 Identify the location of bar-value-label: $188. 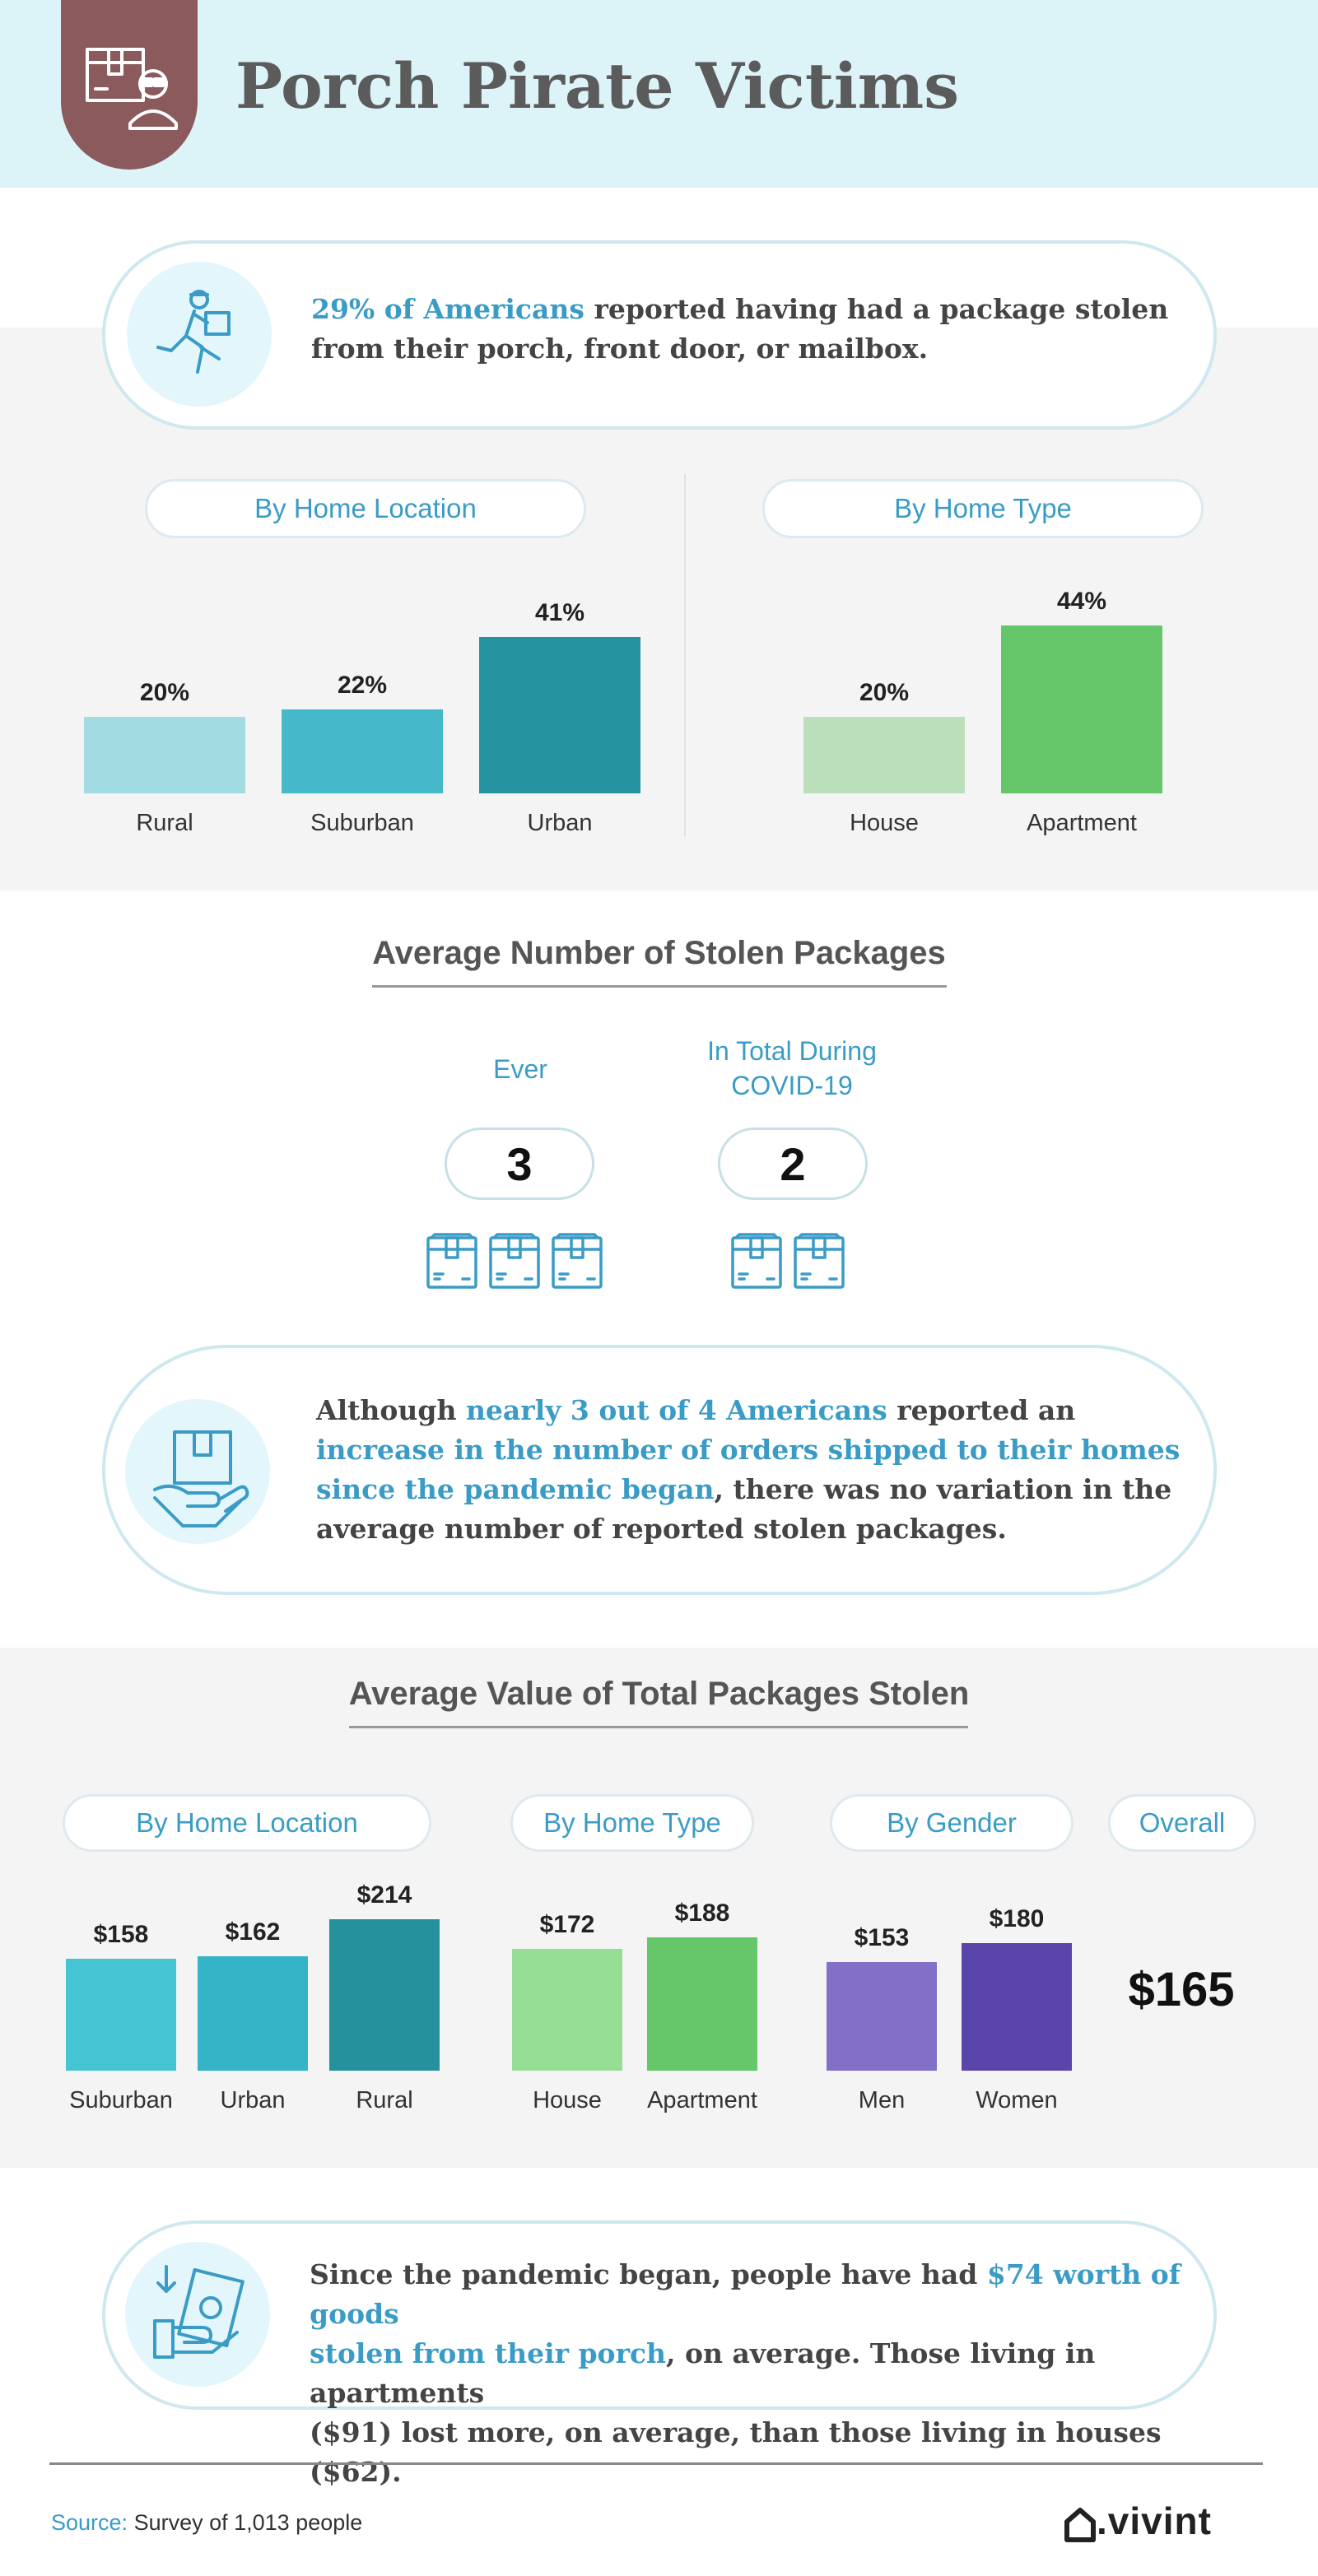
(702, 1913).